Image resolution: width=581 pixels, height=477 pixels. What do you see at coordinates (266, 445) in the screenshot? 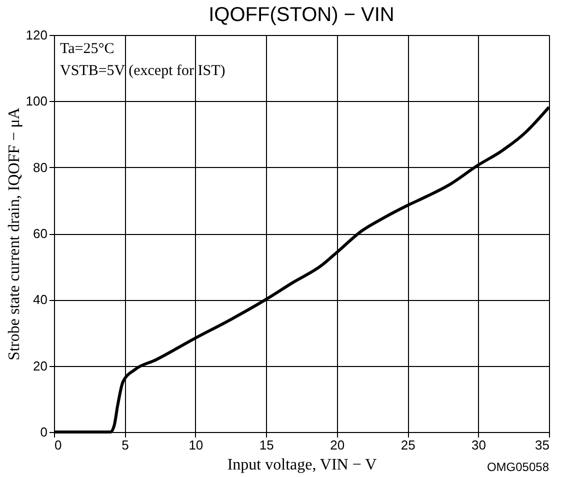
I see `x-tick-label: 15` at bounding box center [266, 445].